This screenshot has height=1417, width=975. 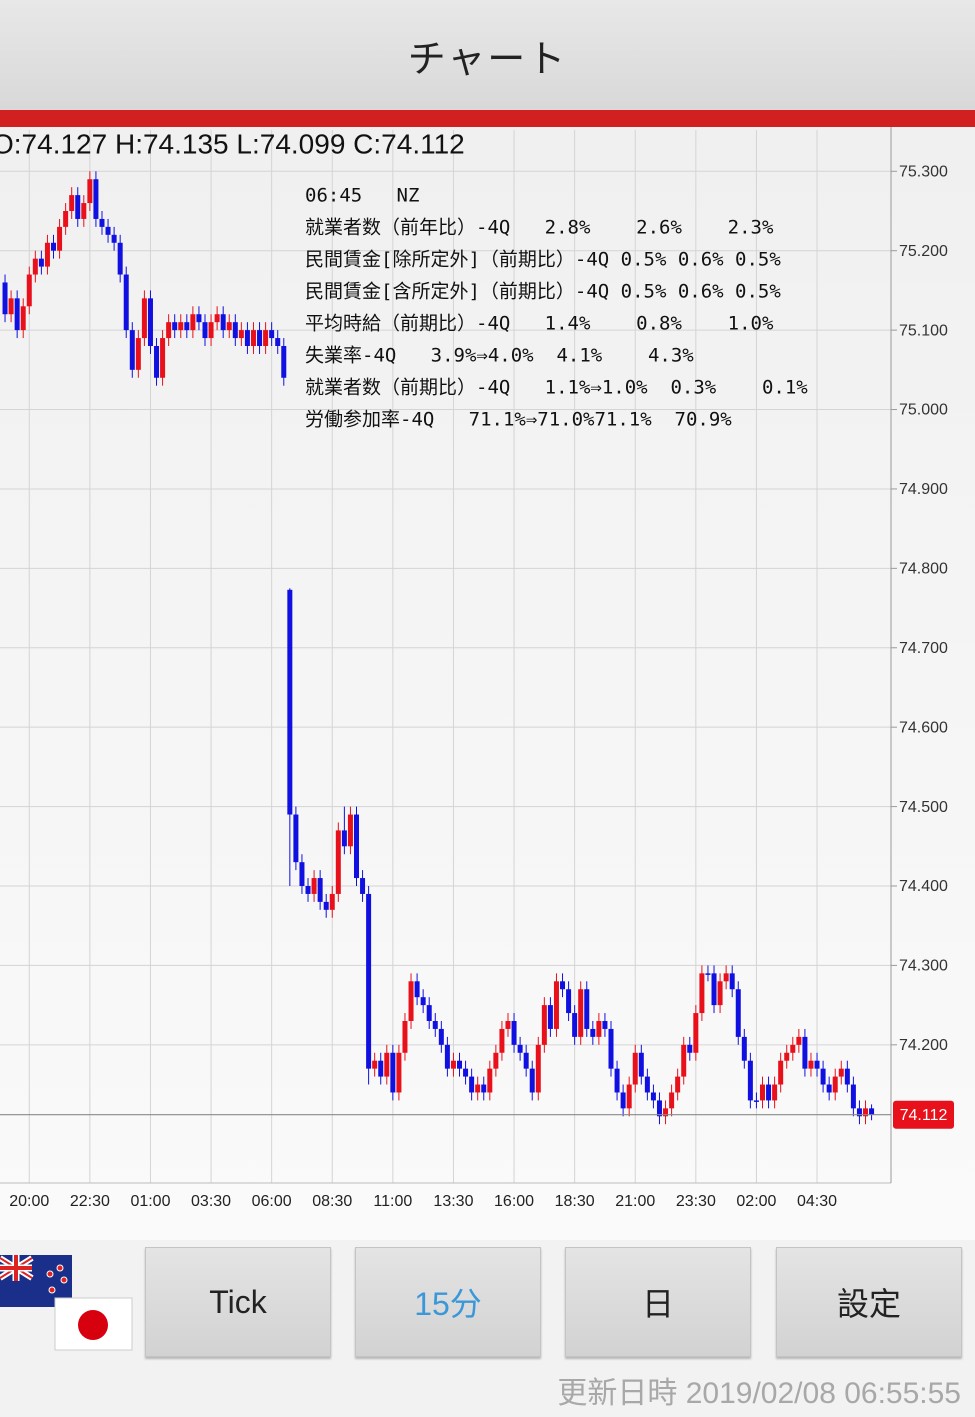 I want to click on x-tick-label: 18:30, so click(x=575, y=1201).